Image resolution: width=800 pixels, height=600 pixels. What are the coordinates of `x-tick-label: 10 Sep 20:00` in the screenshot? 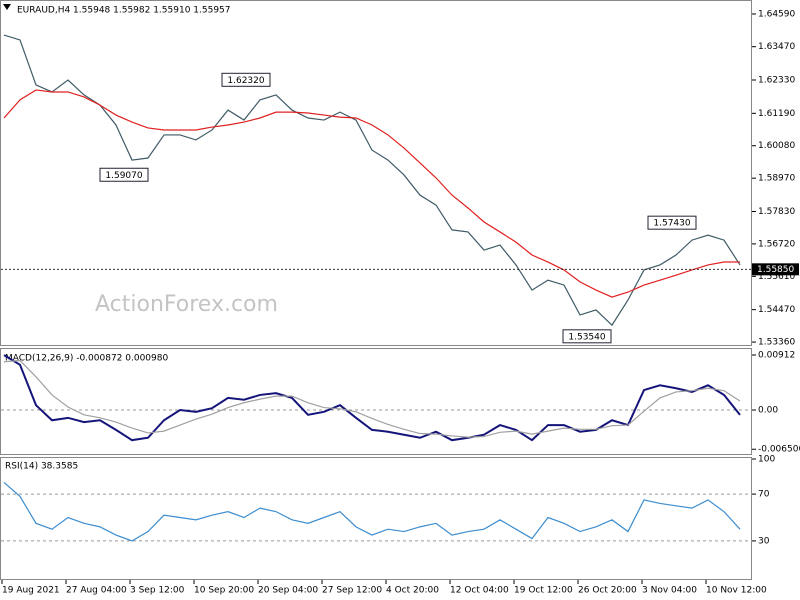 It's located at (224, 591).